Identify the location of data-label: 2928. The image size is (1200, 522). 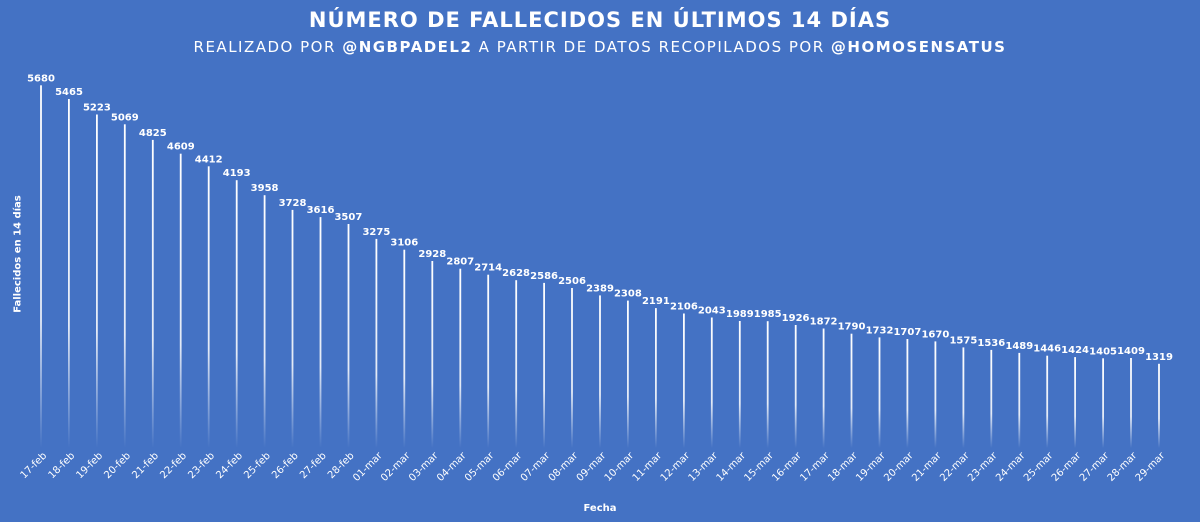
(432, 254).